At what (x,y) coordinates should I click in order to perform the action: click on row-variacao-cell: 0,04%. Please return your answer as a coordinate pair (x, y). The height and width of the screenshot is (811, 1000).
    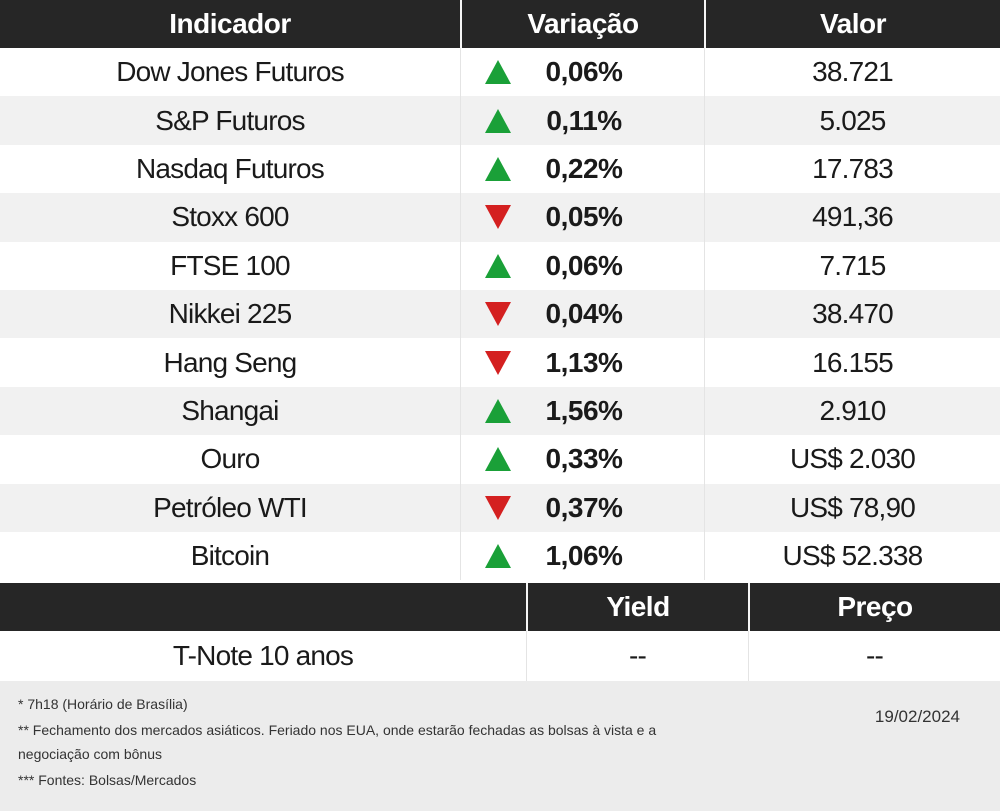
    Looking at the image, I should click on (582, 314).